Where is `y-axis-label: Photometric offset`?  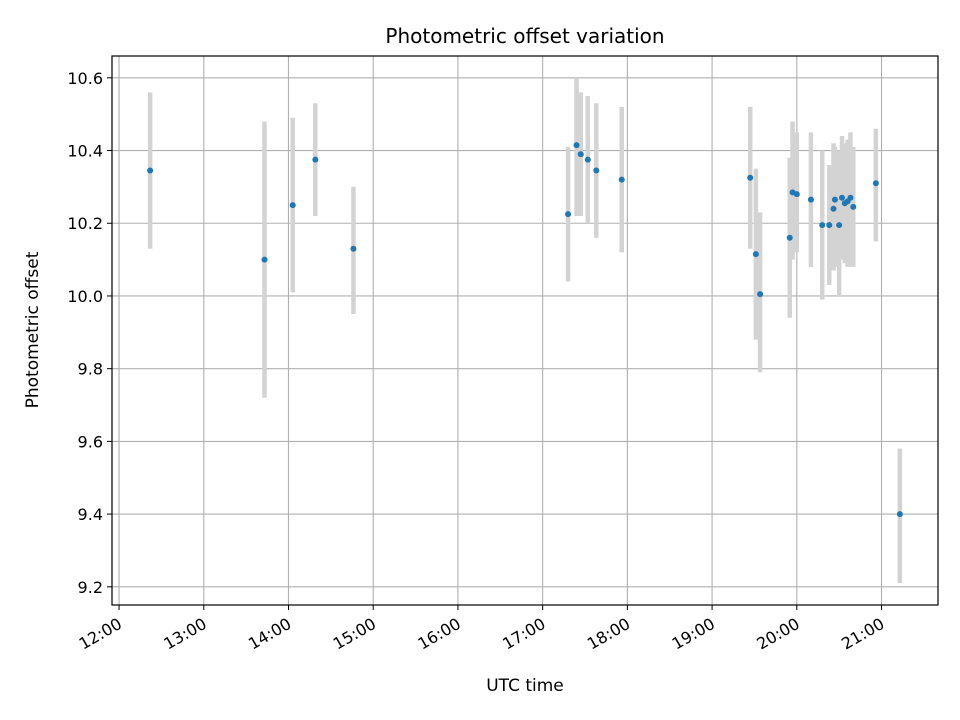 y-axis-label: Photometric offset is located at coordinates (33, 329).